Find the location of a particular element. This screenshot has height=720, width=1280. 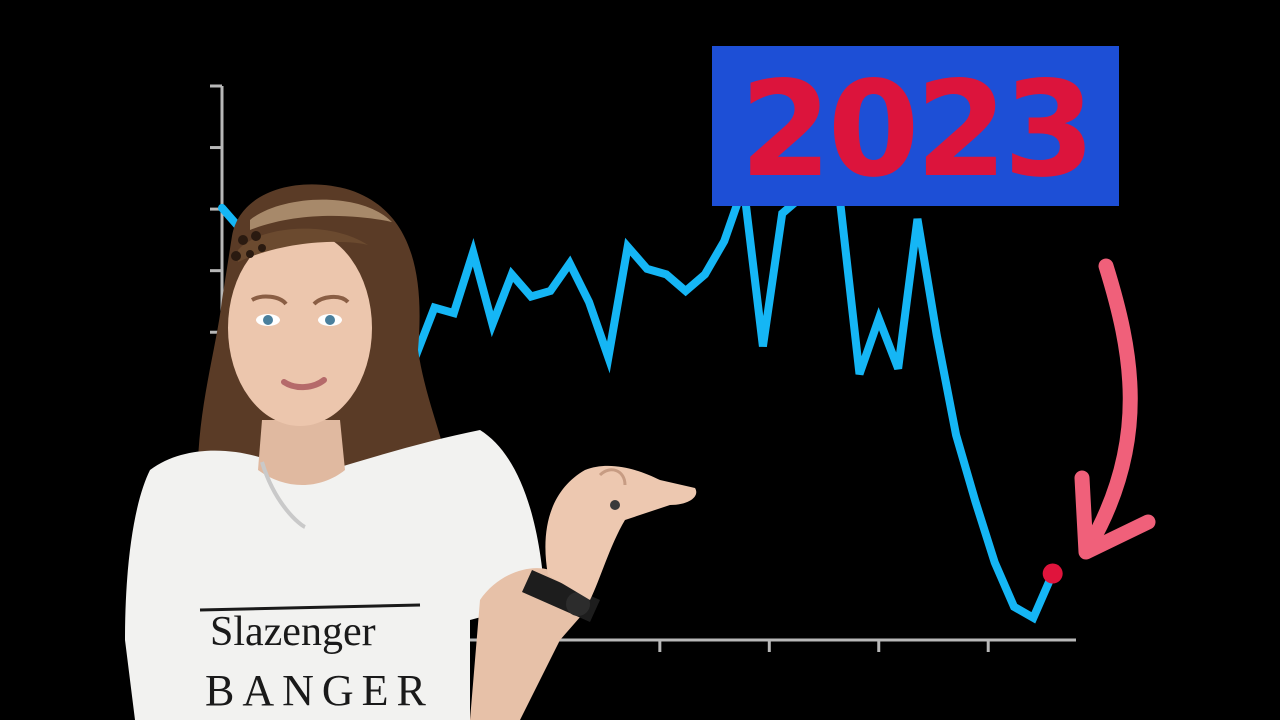

down-arrow is located at coordinates (1115, 409).